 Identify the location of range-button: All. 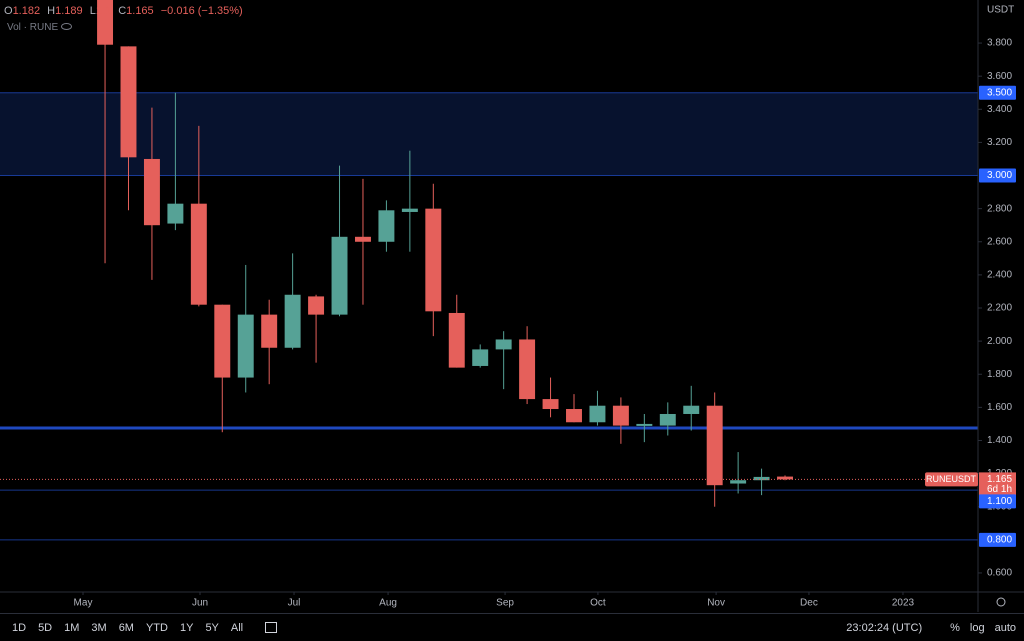
(237, 627).